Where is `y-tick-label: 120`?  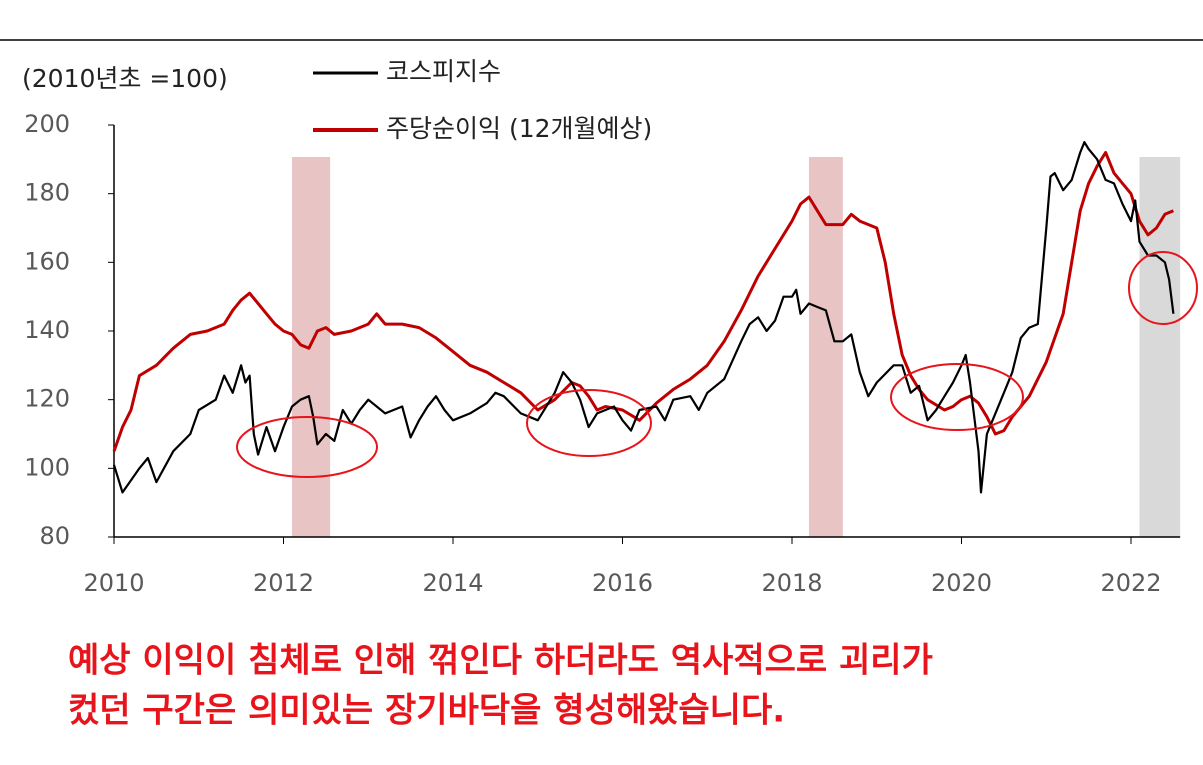
y-tick-label: 120 is located at coordinates (47, 399).